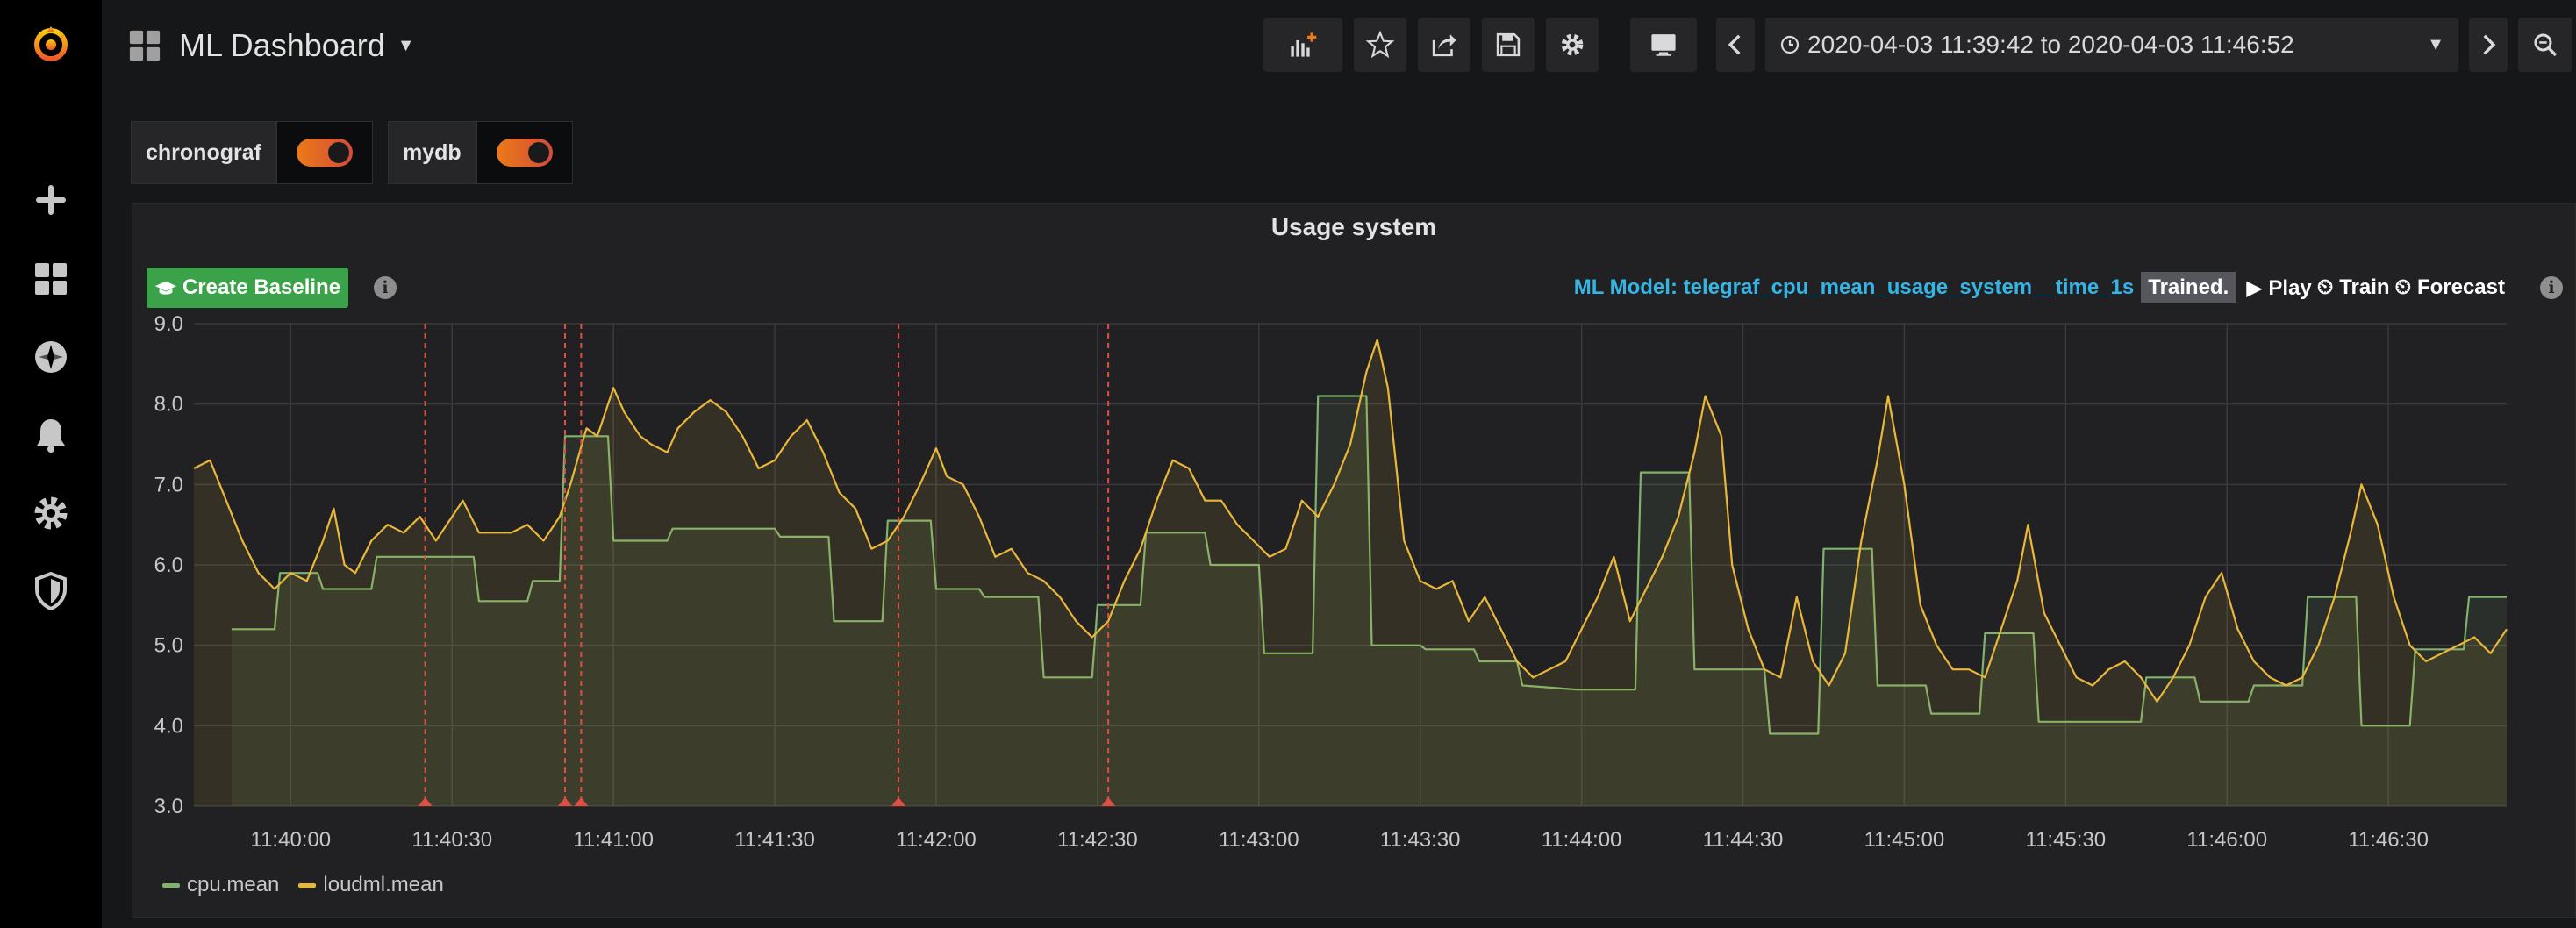 Image resolution: width=2576 pixels, height=928 pixels. I want to click on y-tick-label: 6.0, so click(168, 565).